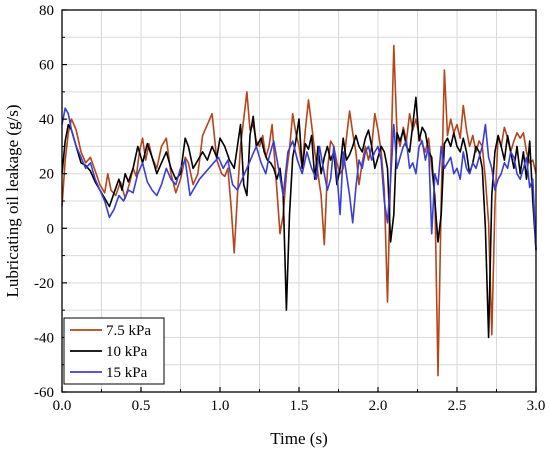 This screenshot has height=455, width=550. I want to click on y-axis-title: Lubricating oil leakage (g/s), so click(12, 200).